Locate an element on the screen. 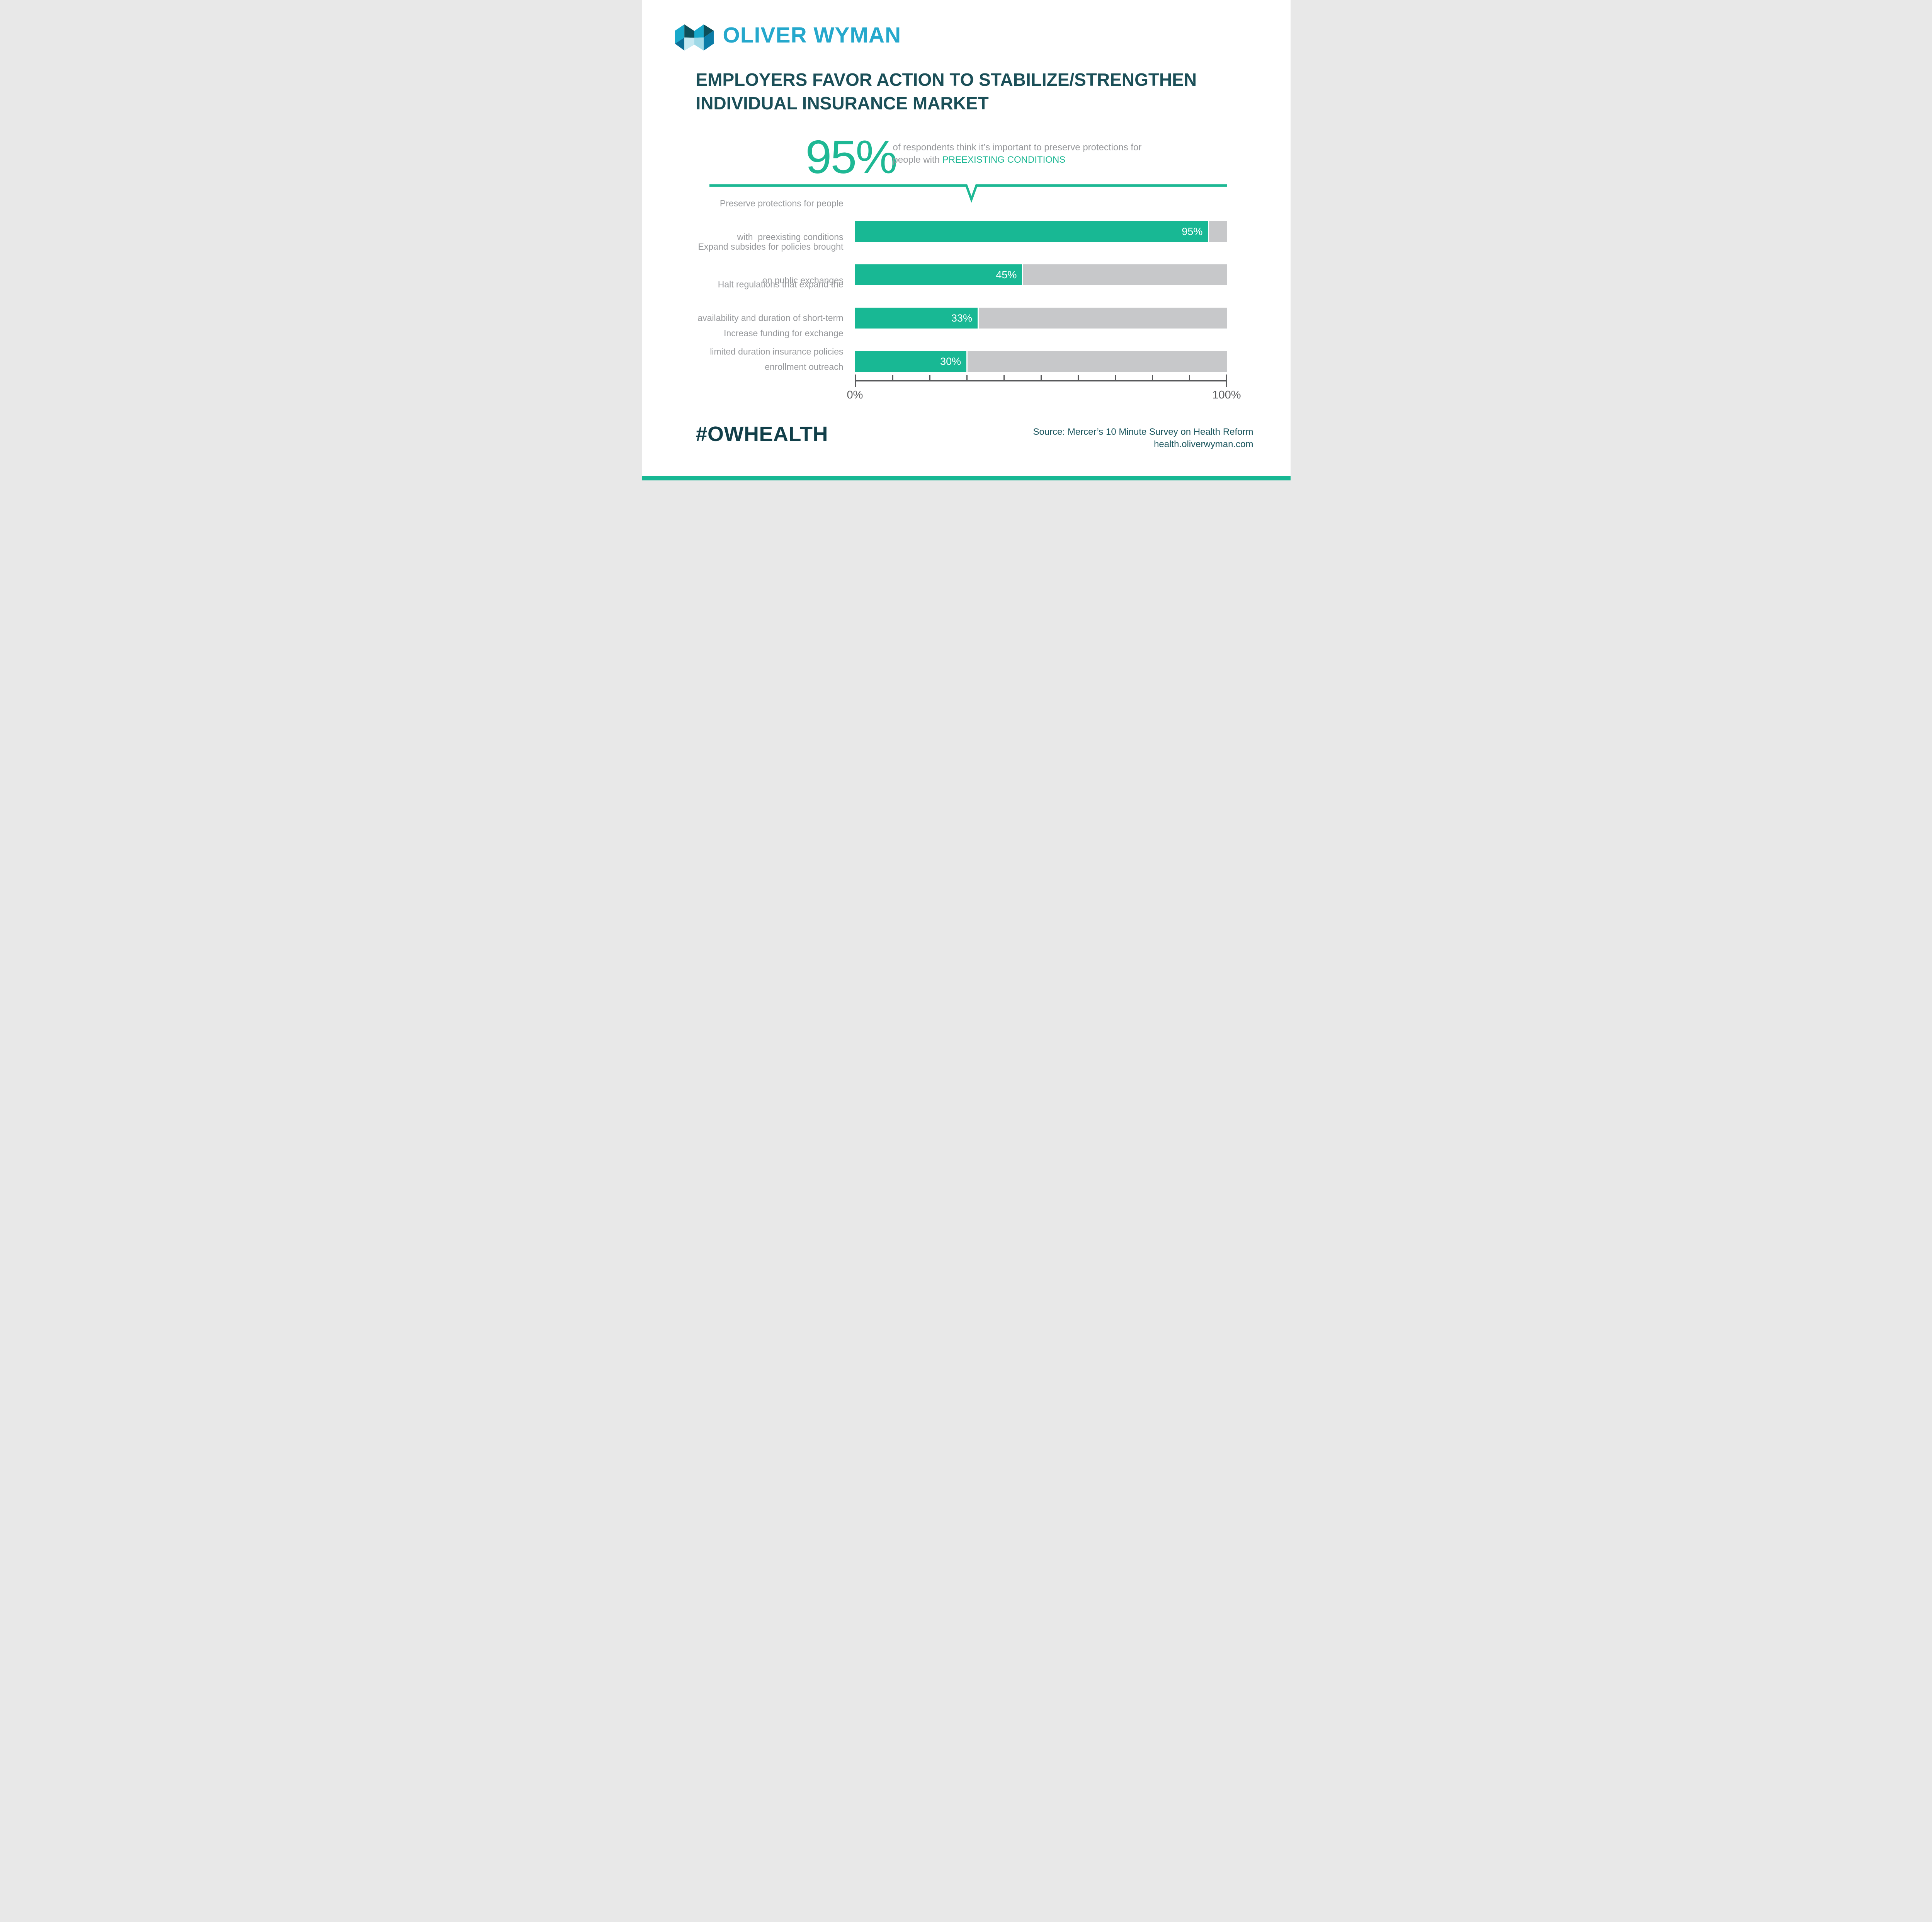  bar-fill: 30% is located at coordinates (911, 361).